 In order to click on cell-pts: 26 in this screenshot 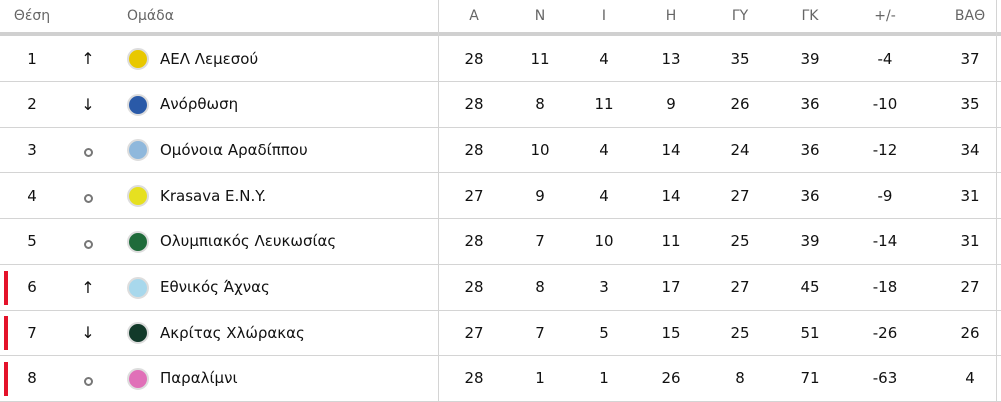, I will do `click(970, 332)`.